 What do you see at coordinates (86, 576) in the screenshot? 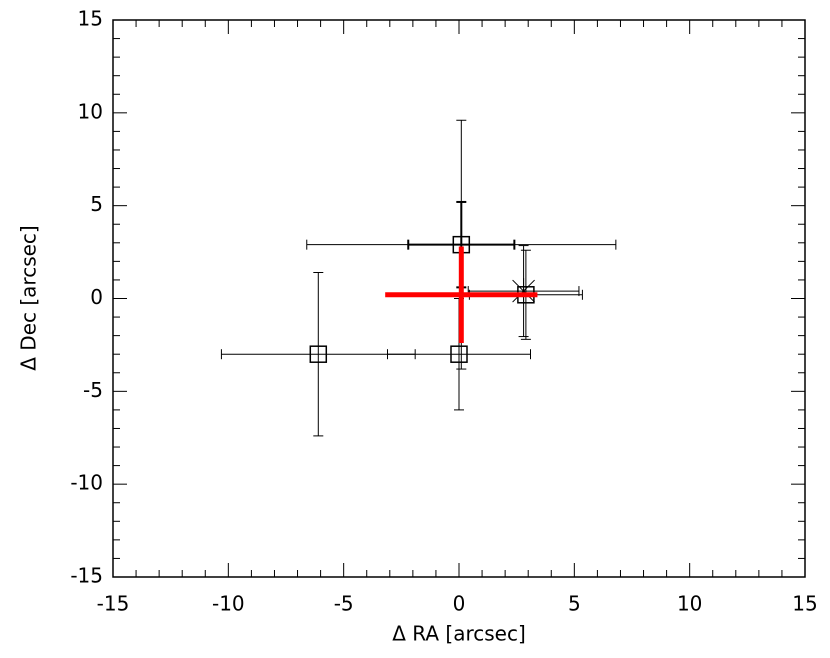
I see `y-tick-label: -15` at bounding box center [86, 576].